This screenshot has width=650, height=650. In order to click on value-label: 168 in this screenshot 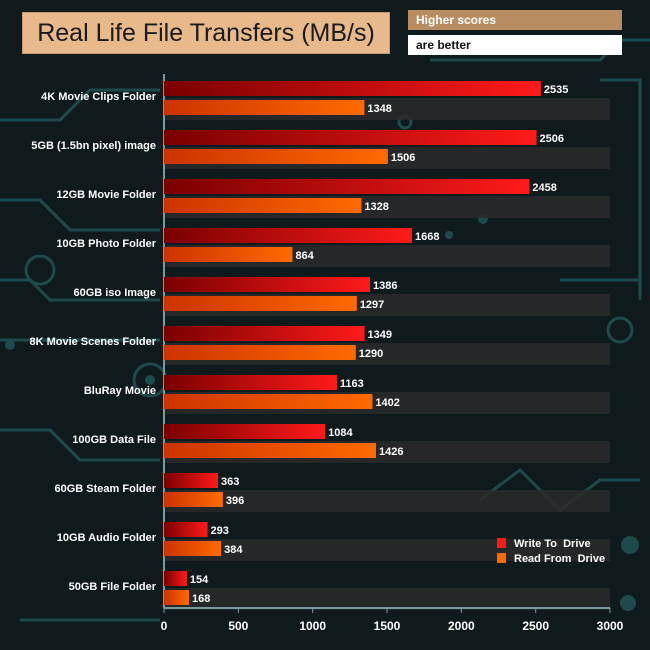, I will do `click(201, 599)`.